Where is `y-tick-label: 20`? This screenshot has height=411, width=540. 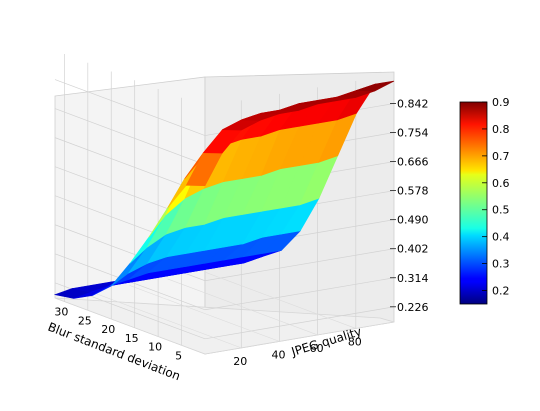
y-tick-label: 20 is located at coordinates (108, 329).